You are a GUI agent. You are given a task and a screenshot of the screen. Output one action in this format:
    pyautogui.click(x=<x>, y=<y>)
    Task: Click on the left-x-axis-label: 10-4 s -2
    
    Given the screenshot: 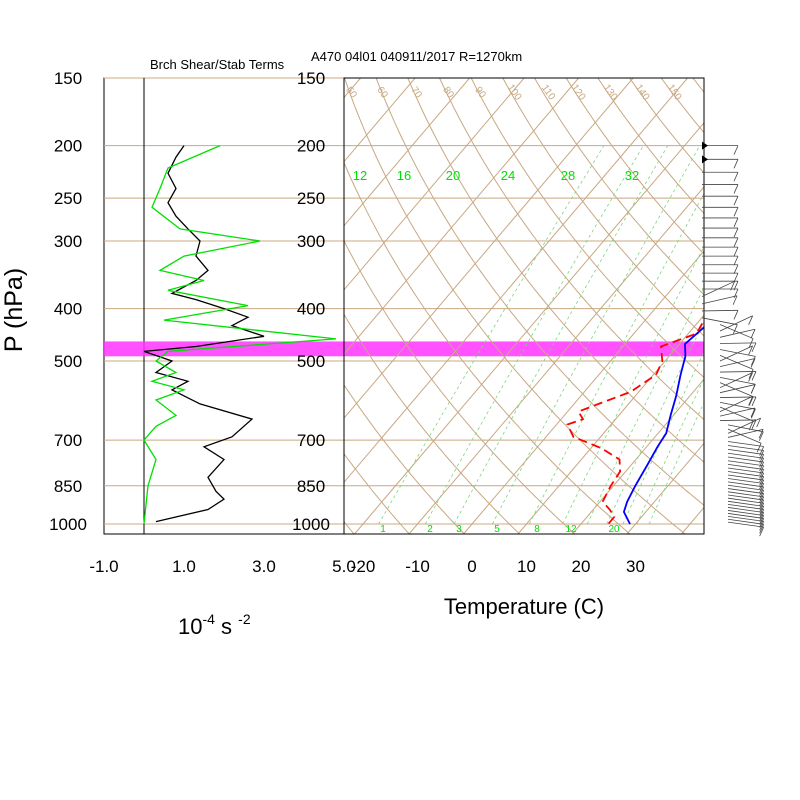 What is the action you would take?
    pyautogui.click(x=214, y=625)
    